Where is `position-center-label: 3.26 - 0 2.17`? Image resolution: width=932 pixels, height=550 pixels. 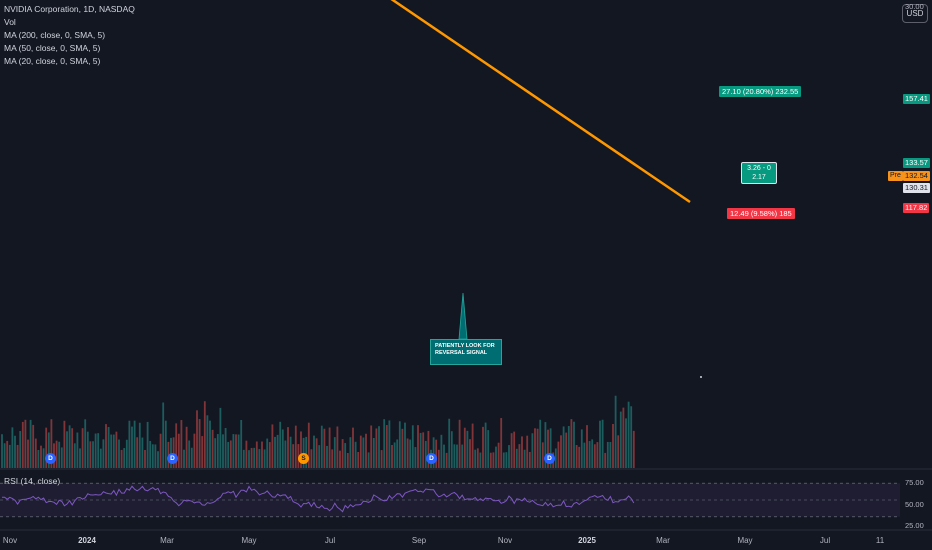
position-center-label: 3.26 - 0 2.17 is located at coordinates (759, 173).